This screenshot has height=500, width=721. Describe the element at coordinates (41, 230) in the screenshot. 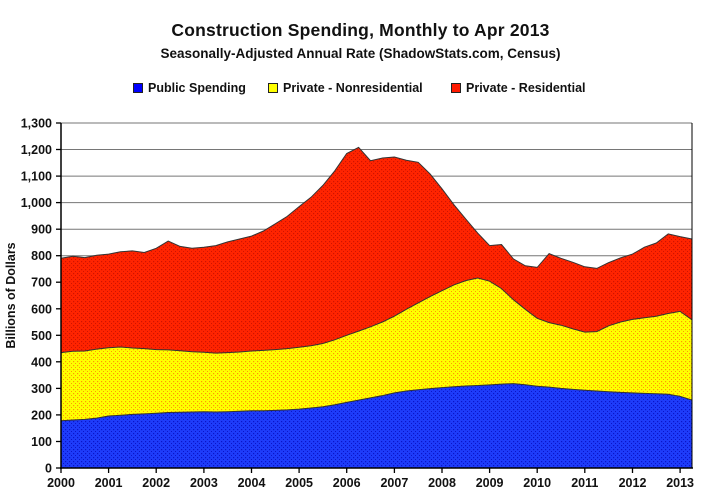

I see `y-tick-label: 900` at that location.